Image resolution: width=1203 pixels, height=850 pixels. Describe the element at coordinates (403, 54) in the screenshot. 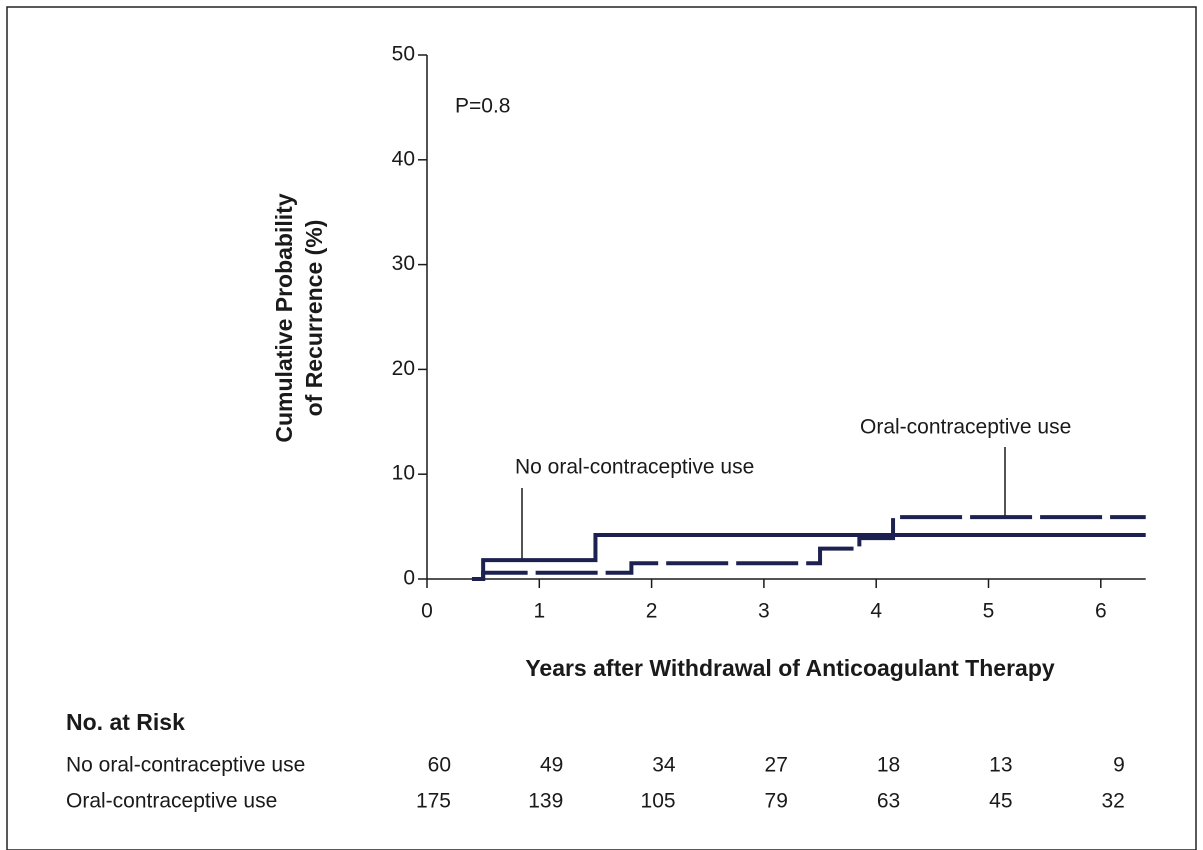

I see `y-tick-label: 50` at that location.